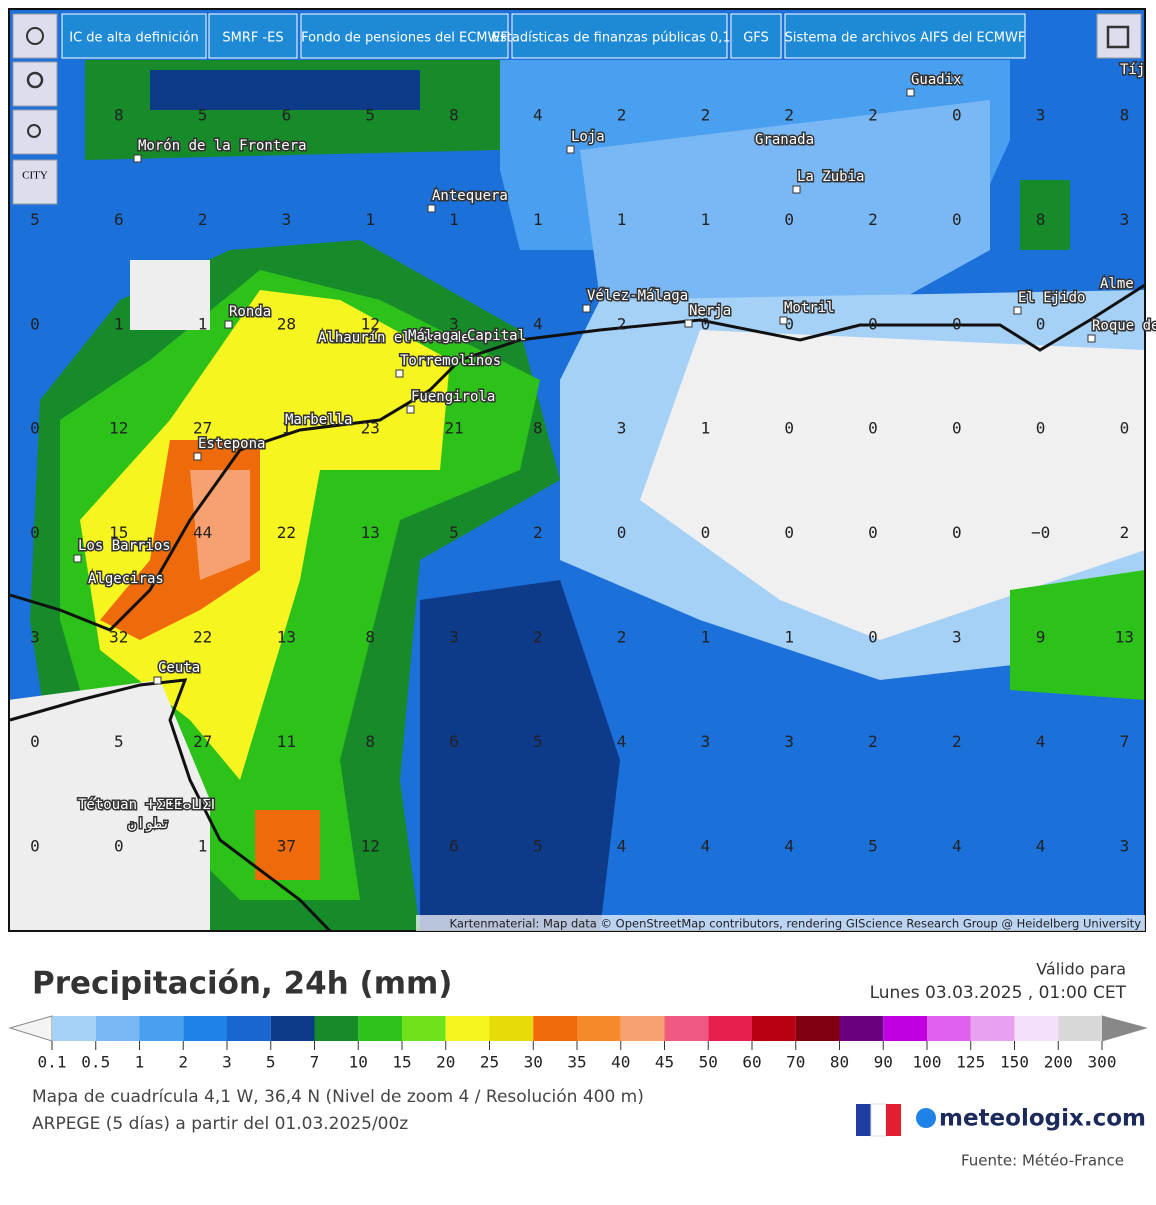 Image resolution: width=1156 pixels, height=1205 pixels. I want to click on location-button, so click(35, 84).